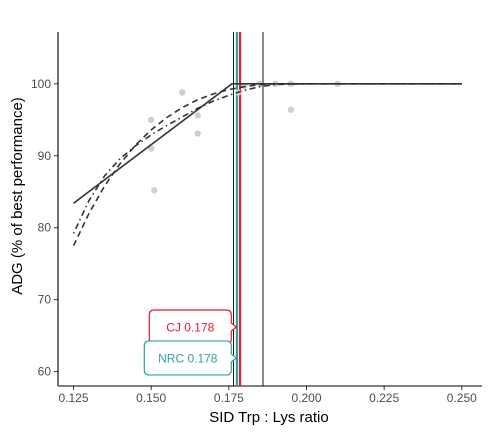  Describe the element at coordinates (190, 328) in the screenshot. I see `callout-label: CJ 0.178` at that location.